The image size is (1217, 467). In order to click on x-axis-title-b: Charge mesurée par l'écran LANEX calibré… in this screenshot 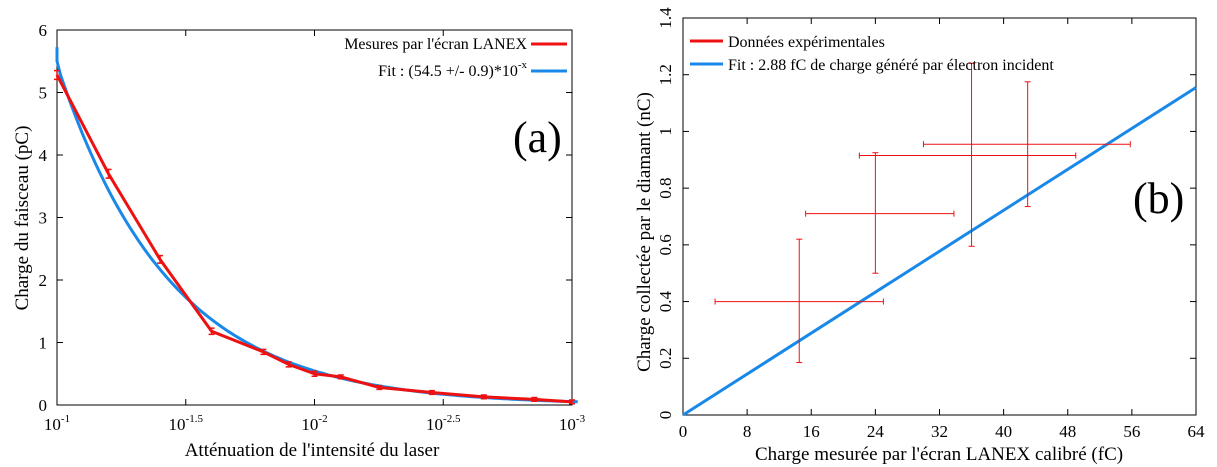, I will do `click(939, 454)`.